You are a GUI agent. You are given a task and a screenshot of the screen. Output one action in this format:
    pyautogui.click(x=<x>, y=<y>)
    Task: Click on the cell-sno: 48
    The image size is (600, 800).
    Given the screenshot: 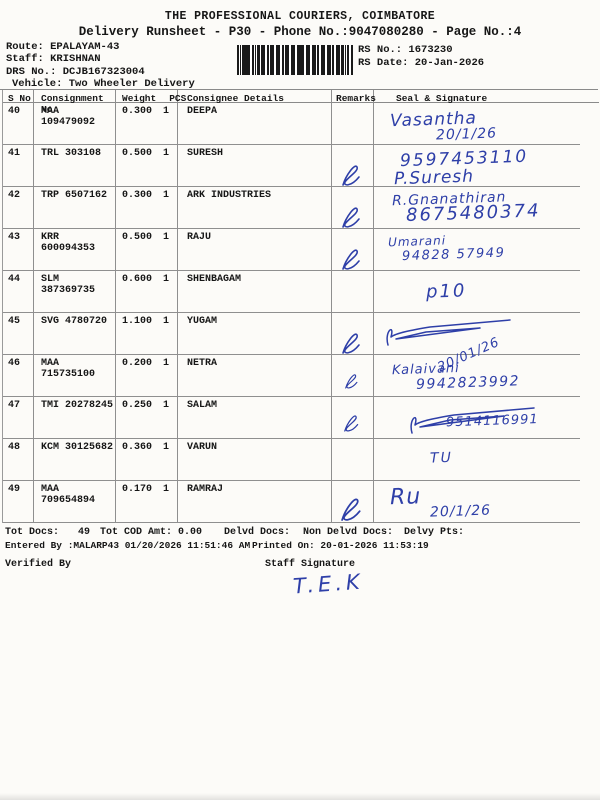 What is the action you would take?
    pyautogui.click(x=18, y=459)
    